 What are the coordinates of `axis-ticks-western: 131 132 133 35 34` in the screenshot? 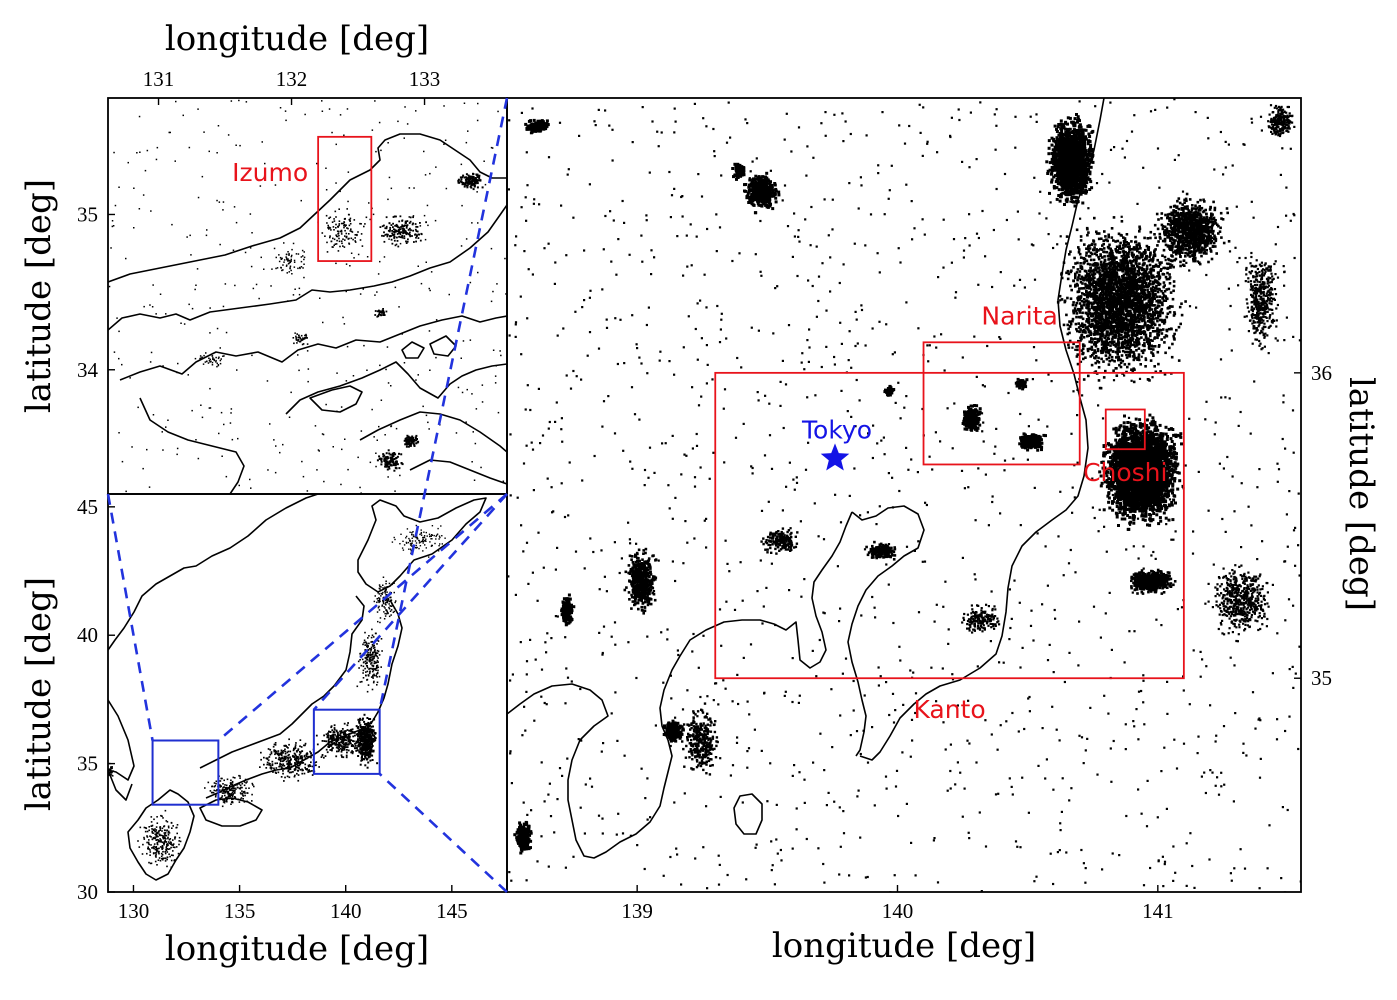 It's located at (258, 224).